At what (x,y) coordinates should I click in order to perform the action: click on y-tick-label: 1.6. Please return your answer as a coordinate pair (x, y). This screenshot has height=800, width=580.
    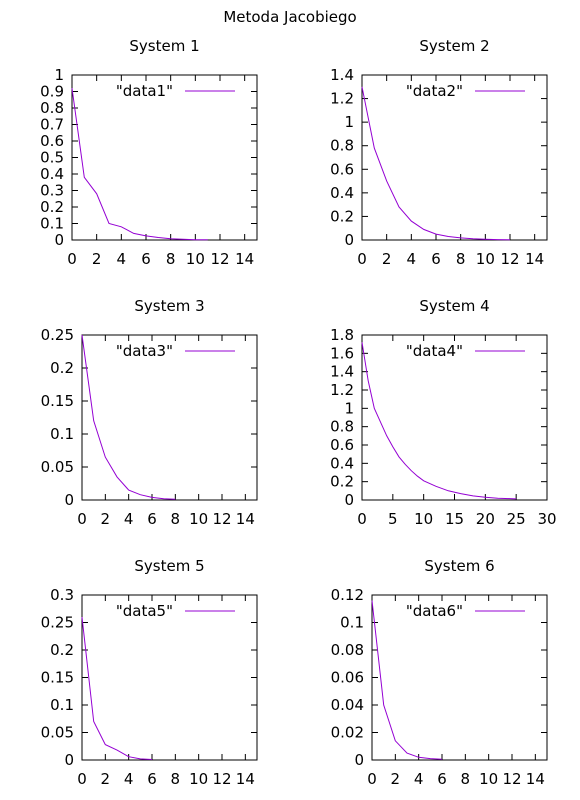
    Looking at the image, I should click on (342, 353).